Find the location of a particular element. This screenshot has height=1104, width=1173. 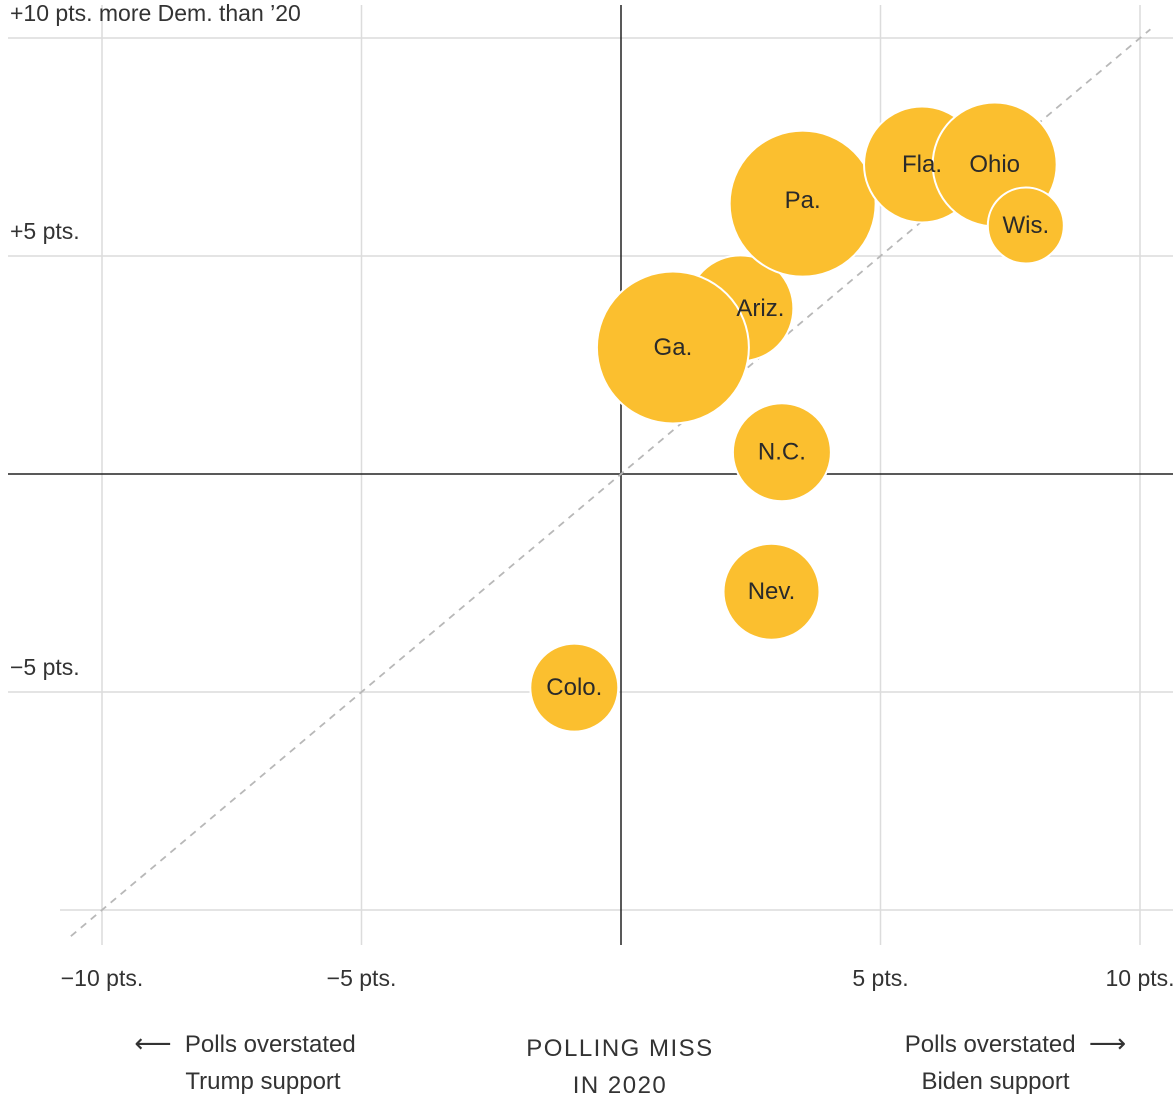

bubble-label: Colo. is located at coordinates (574, 687).